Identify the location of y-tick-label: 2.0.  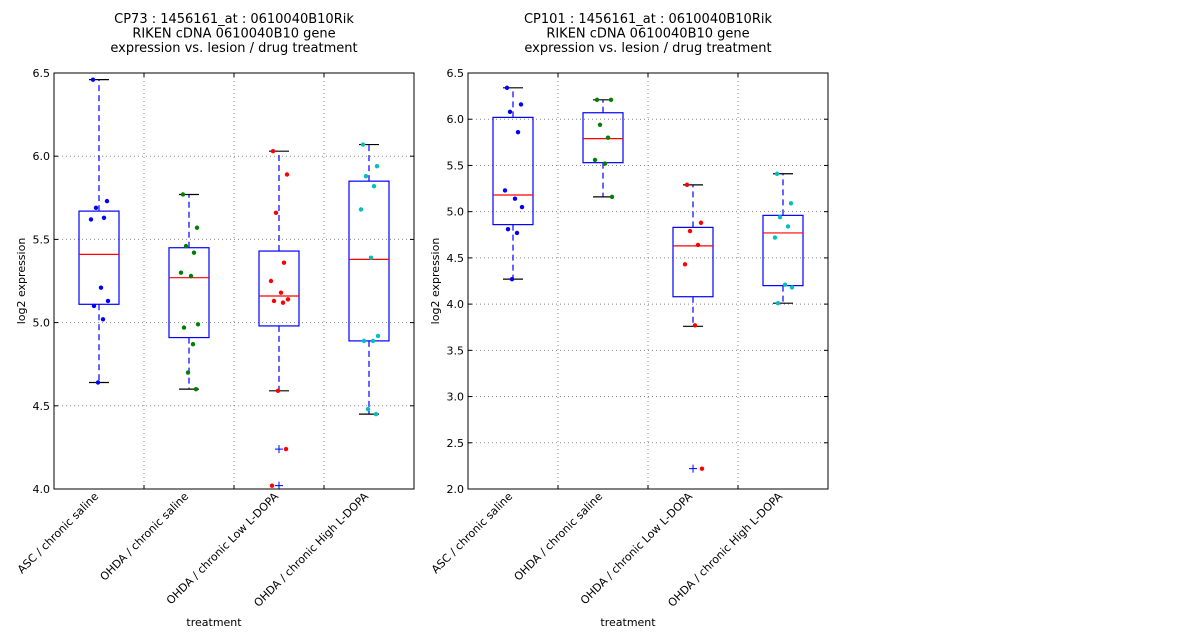
(456, 489).